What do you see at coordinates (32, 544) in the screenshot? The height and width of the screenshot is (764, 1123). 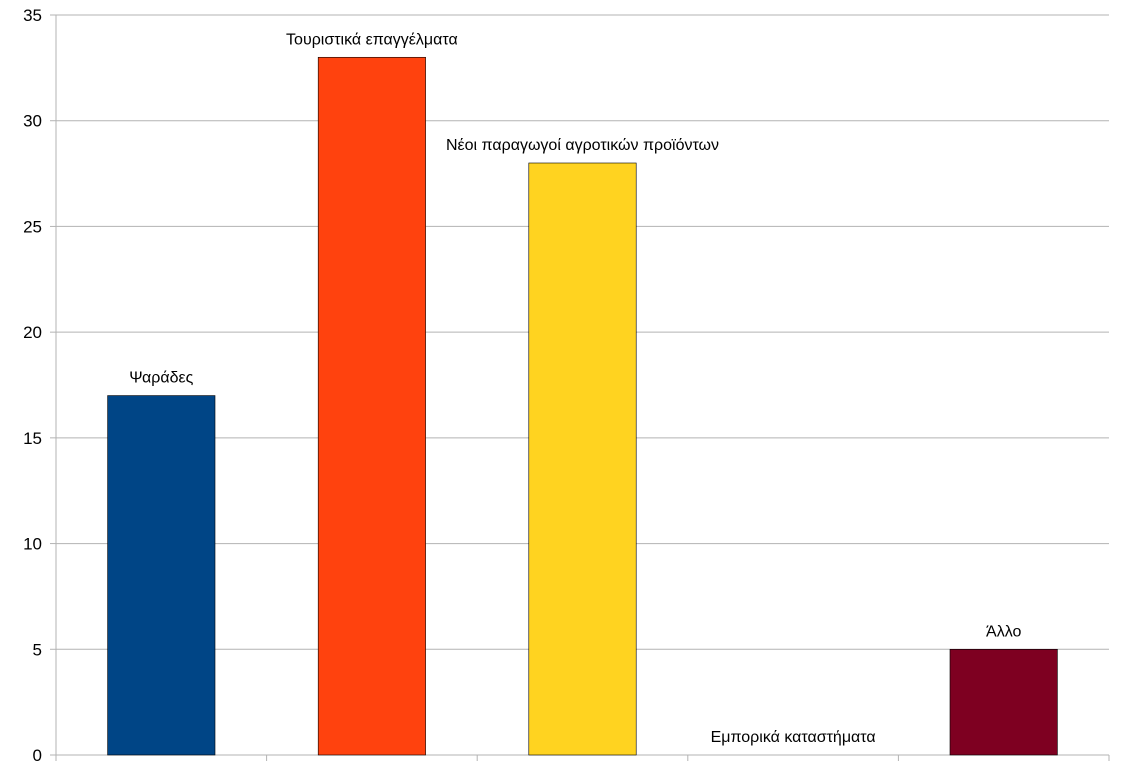 I see `y-tick-label: 10` at bounding box center [32, 544].